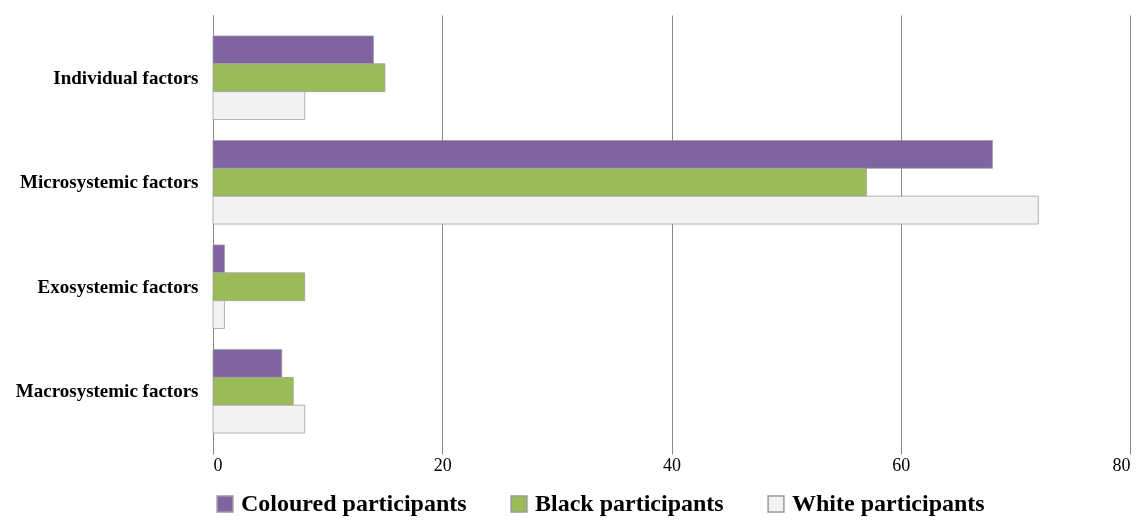 The height and width of the screenshot is (531, 1145). What do you see at coordinates (888, 503) in the screenshot?
I see `legend-label: White participants` at bounding box center [888, 503].